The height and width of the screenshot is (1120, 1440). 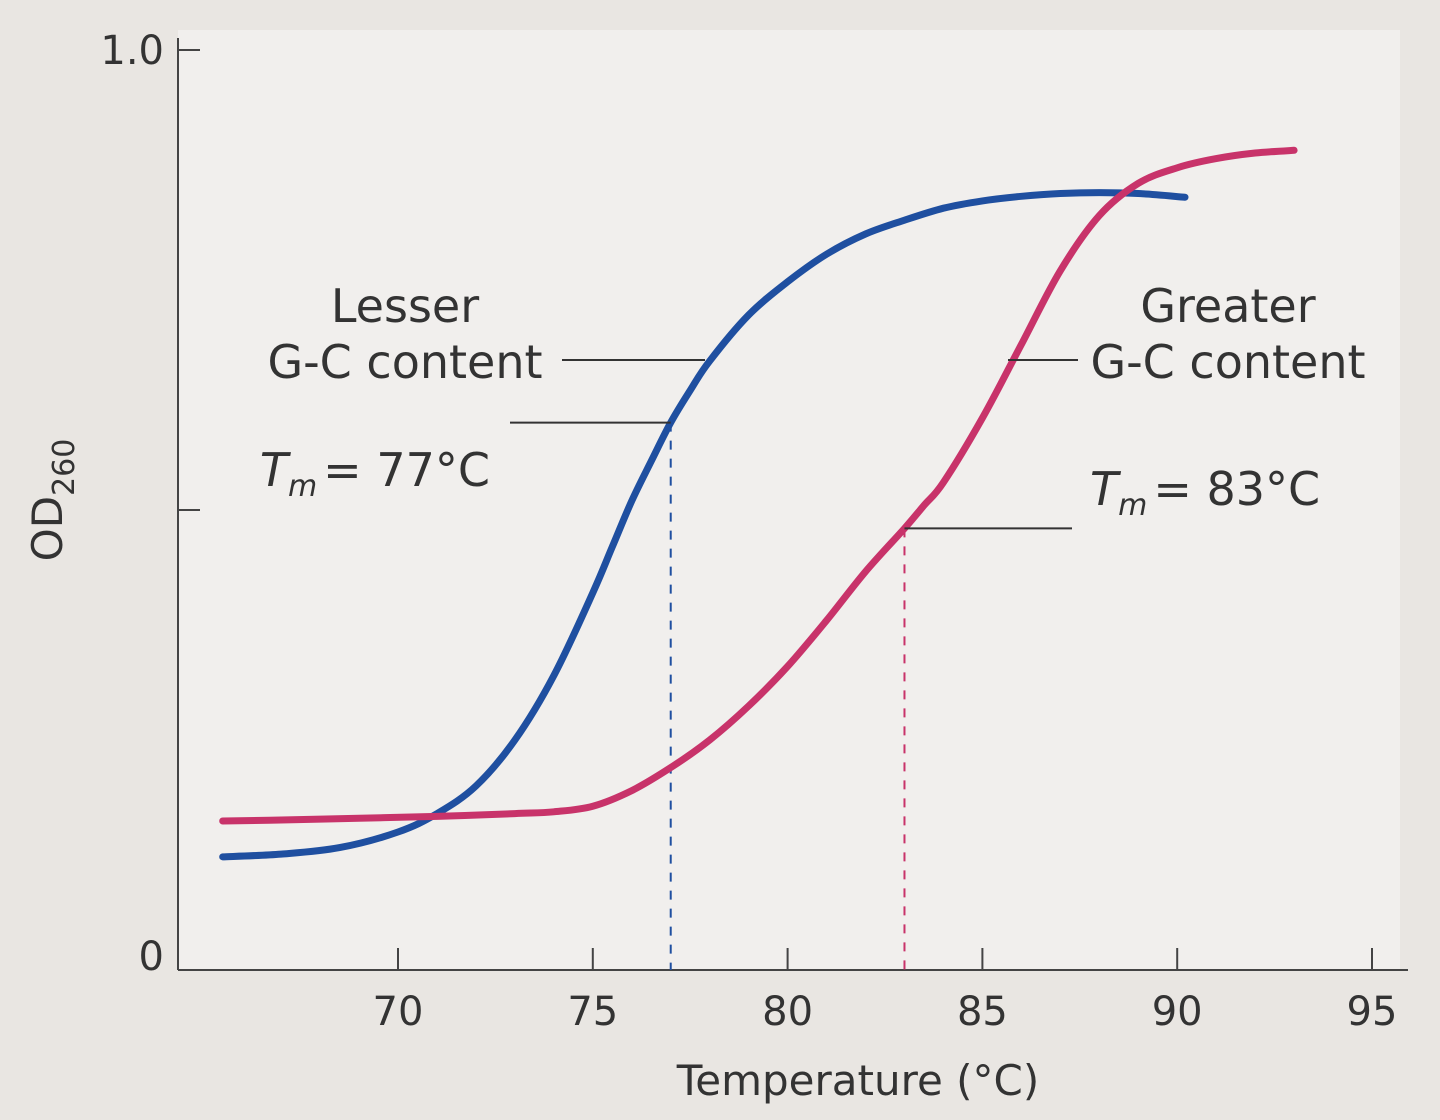 I want to click on y-tick-label-0: 0, so click(x=151, y=957).